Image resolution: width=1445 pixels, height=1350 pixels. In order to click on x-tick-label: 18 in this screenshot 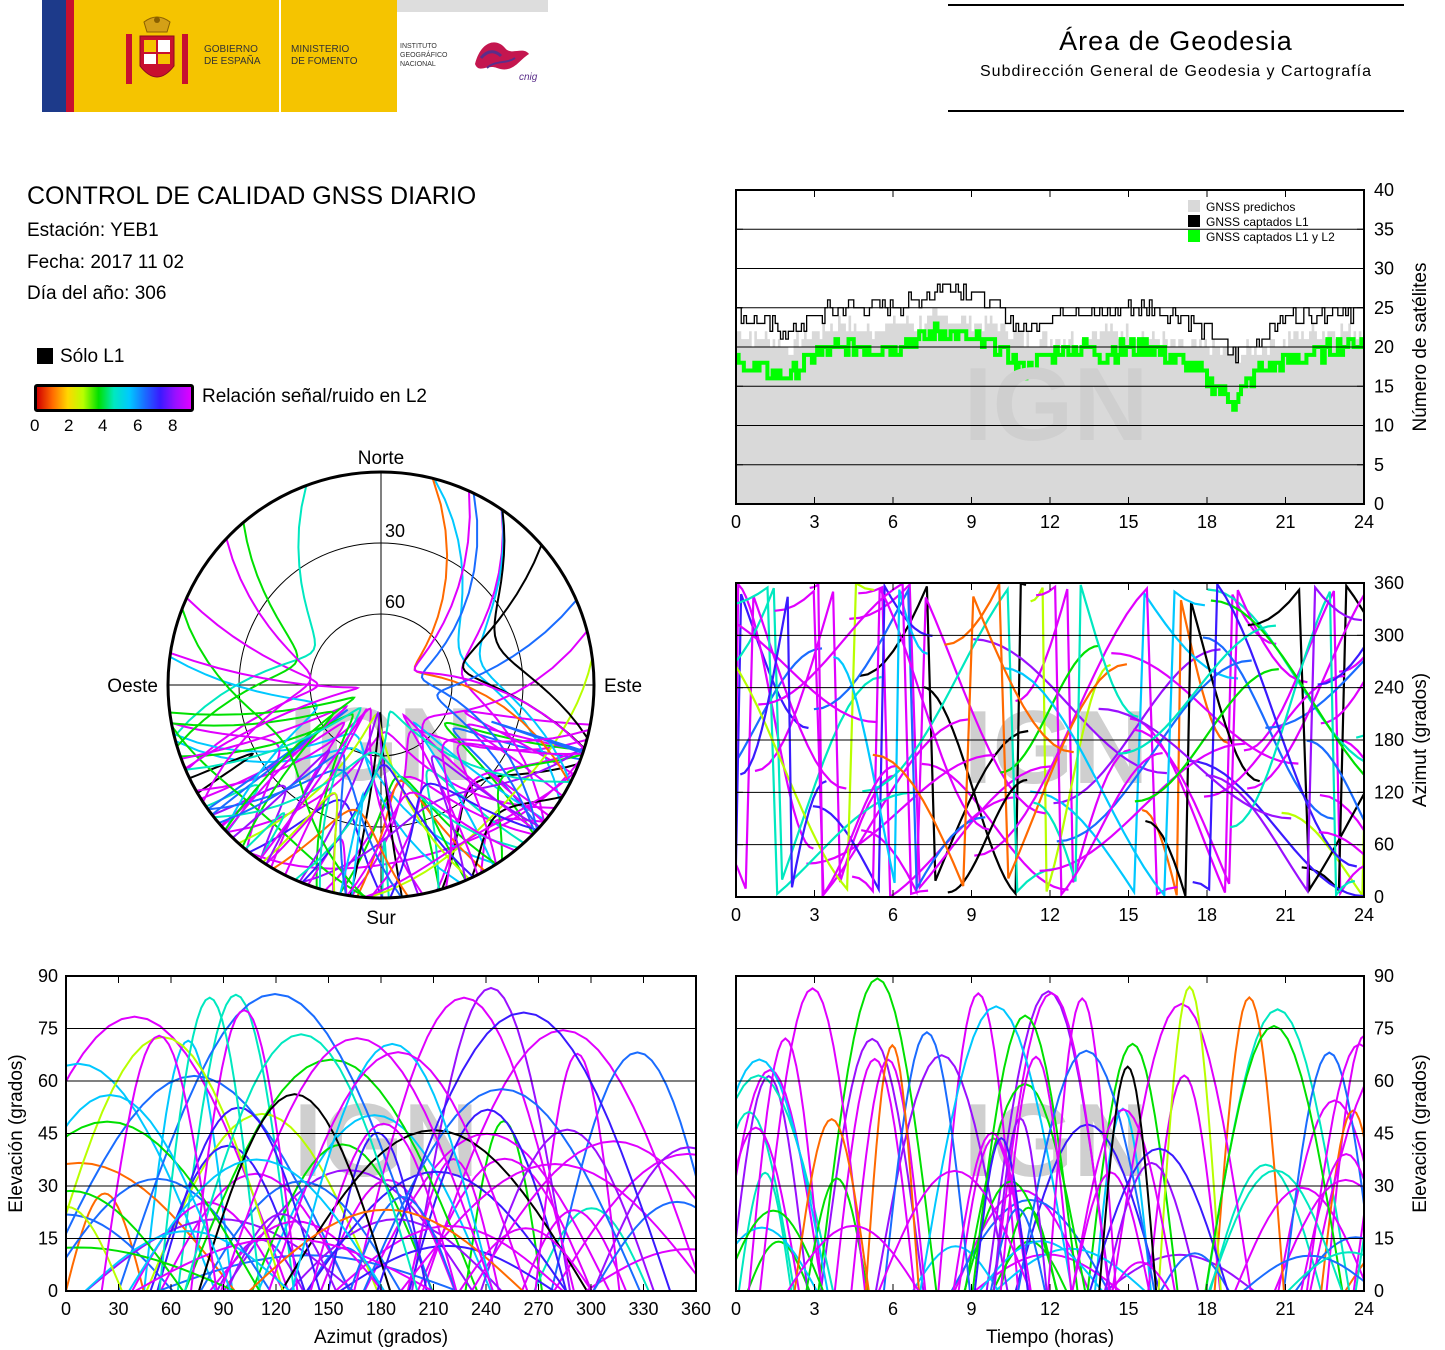, I will do `click(1207, 522)`.